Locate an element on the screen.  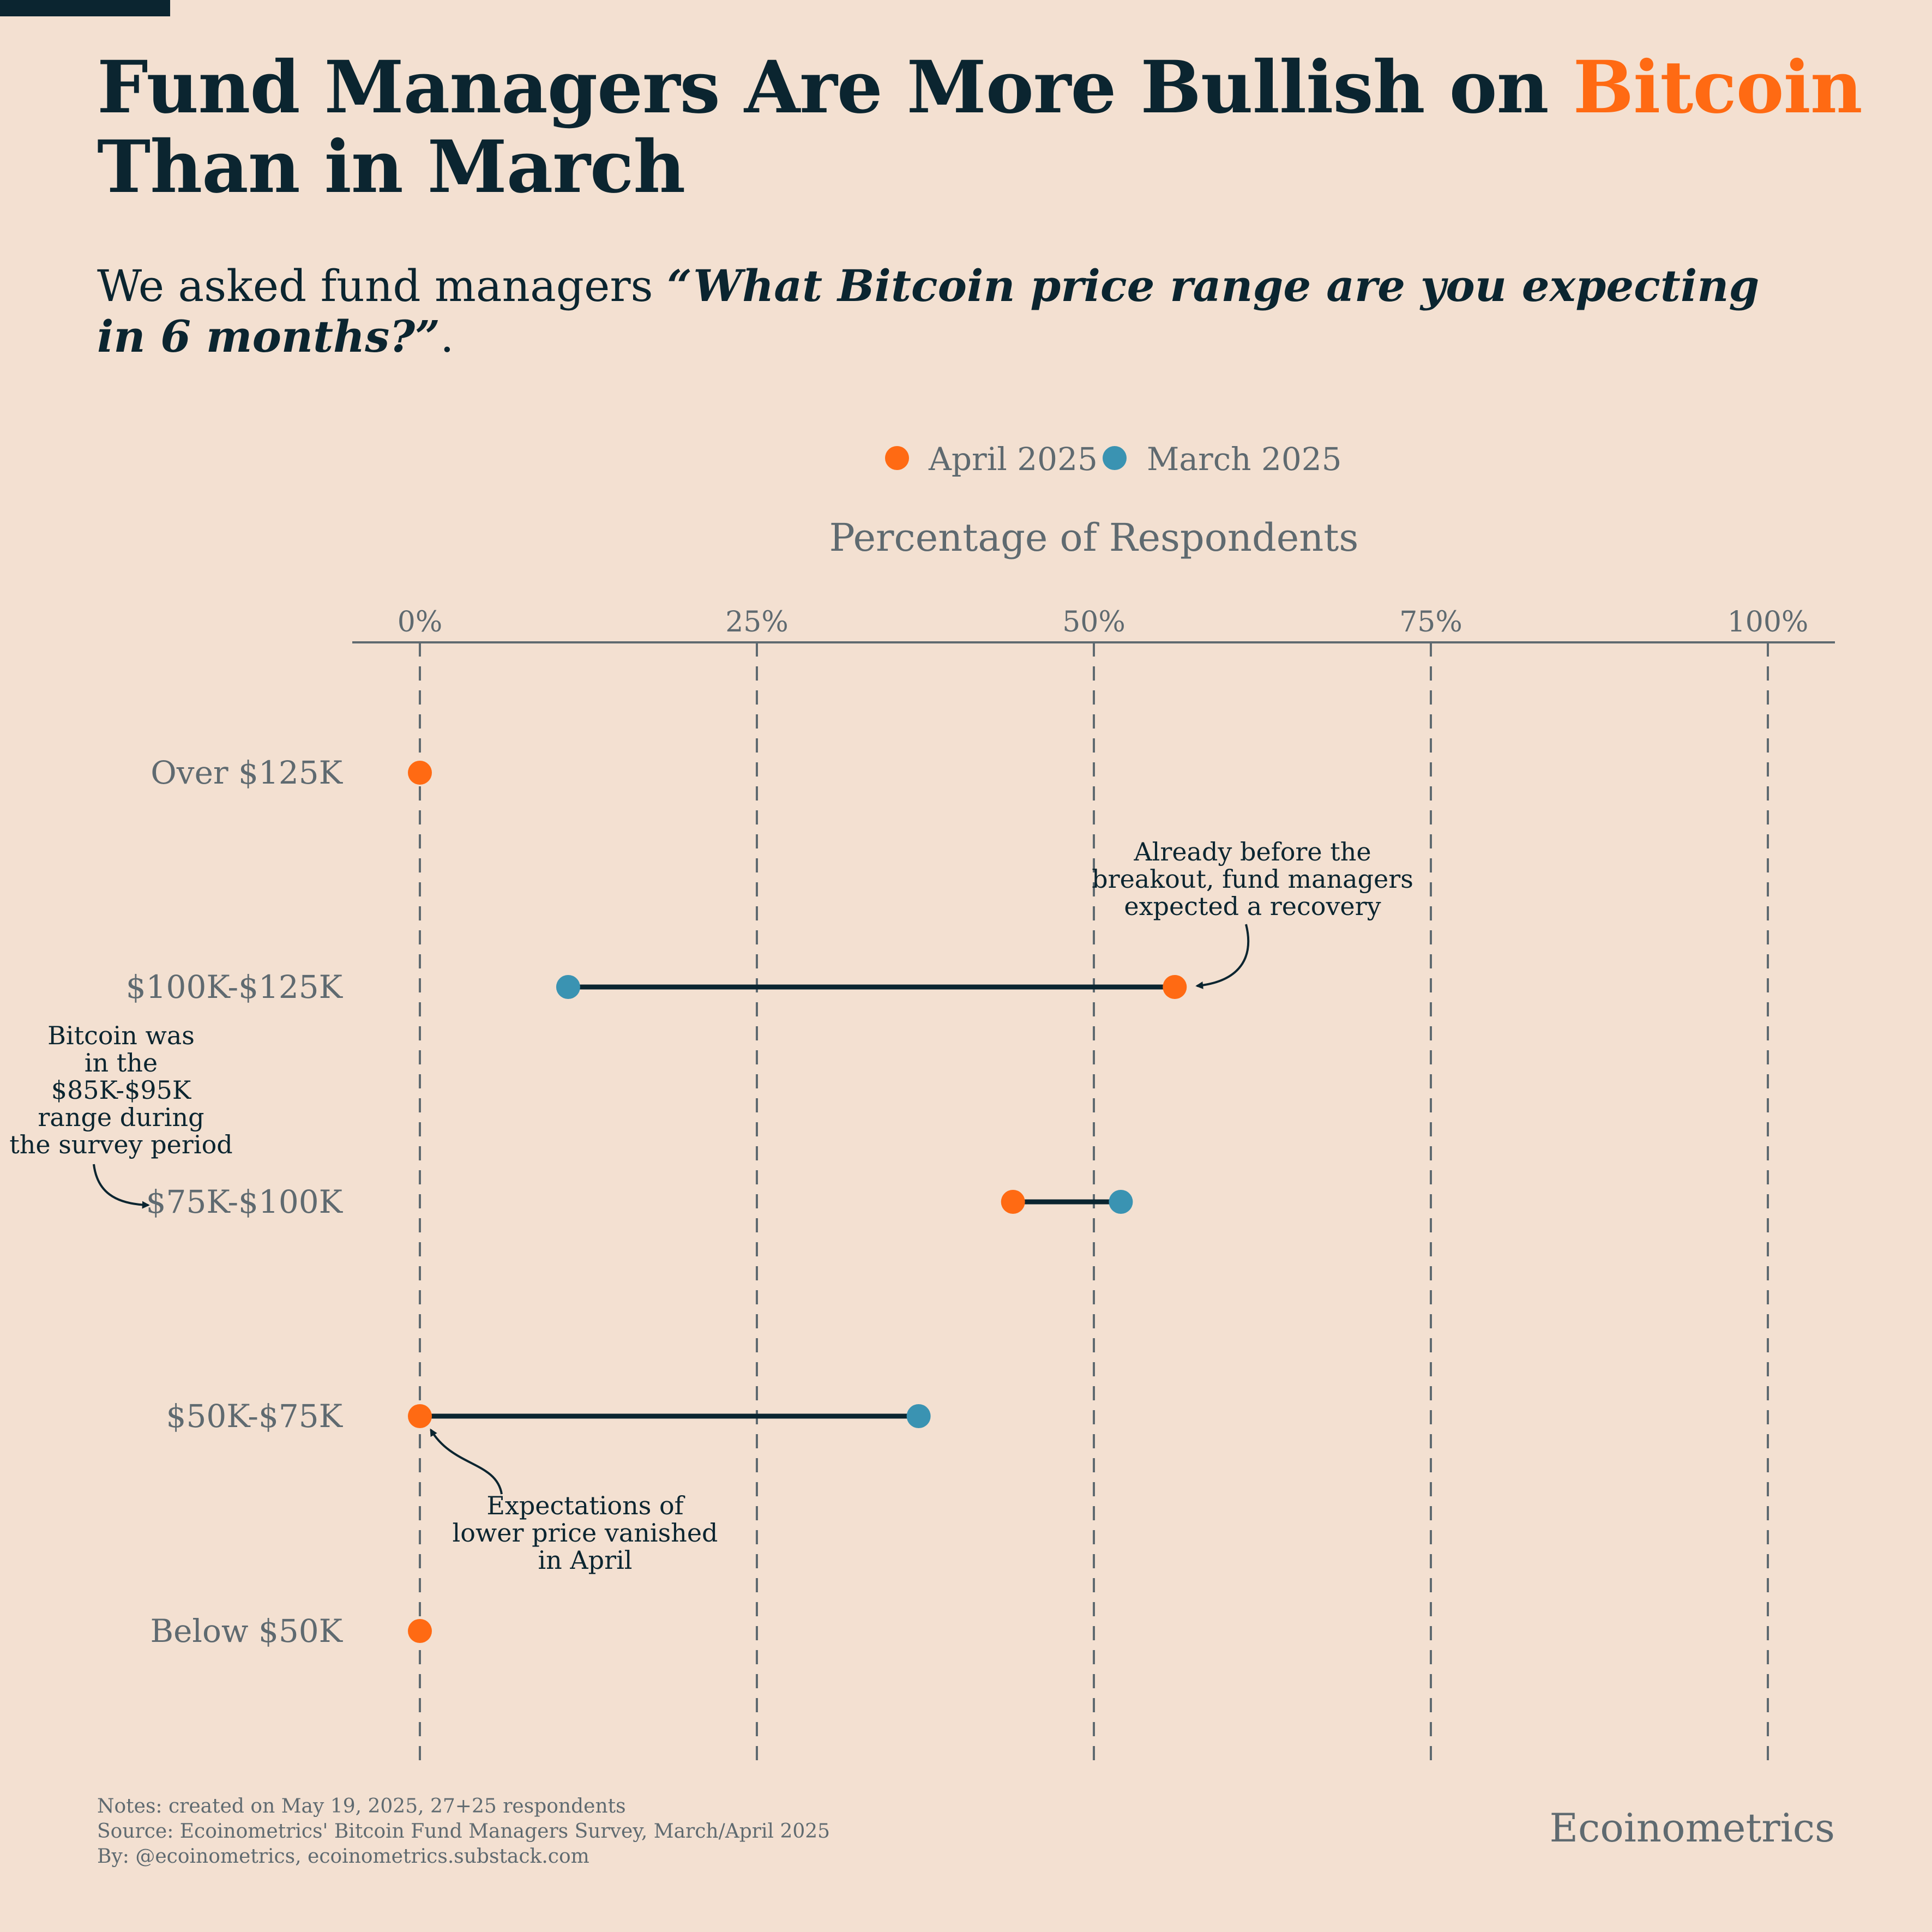
x-tick-label: 50% is located at coordinates (1094, 622).